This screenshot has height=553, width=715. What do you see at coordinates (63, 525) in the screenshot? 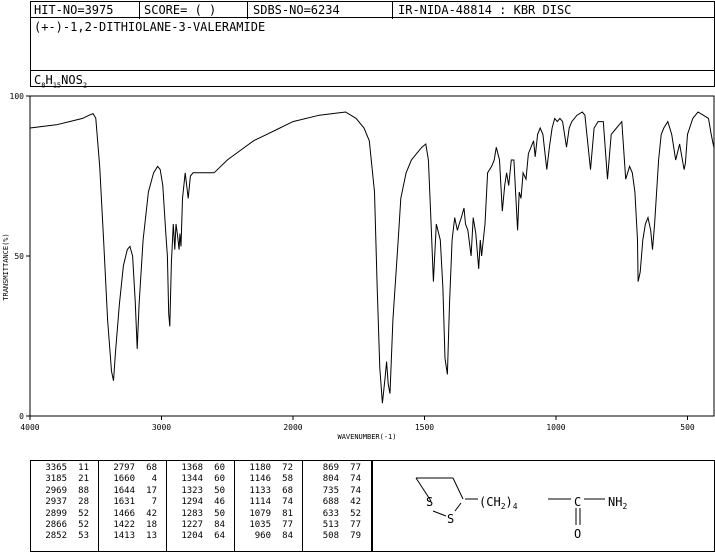
I see `peak-row: 2866 52` at bounding box center [63, 525].